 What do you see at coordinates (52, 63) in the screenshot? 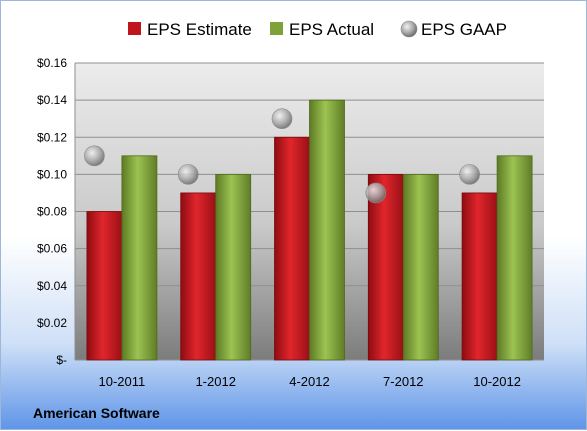
I see `y-tick-label: $0.16` at bounding box center [52, 63].